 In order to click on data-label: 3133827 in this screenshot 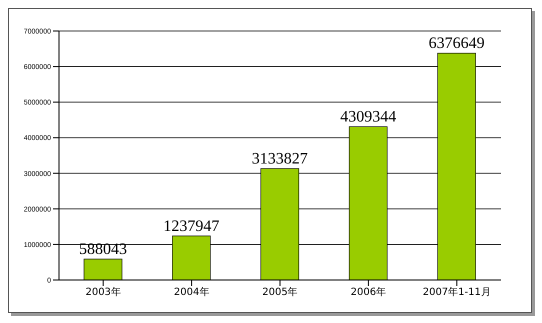, I will do `click(280, 159)`.